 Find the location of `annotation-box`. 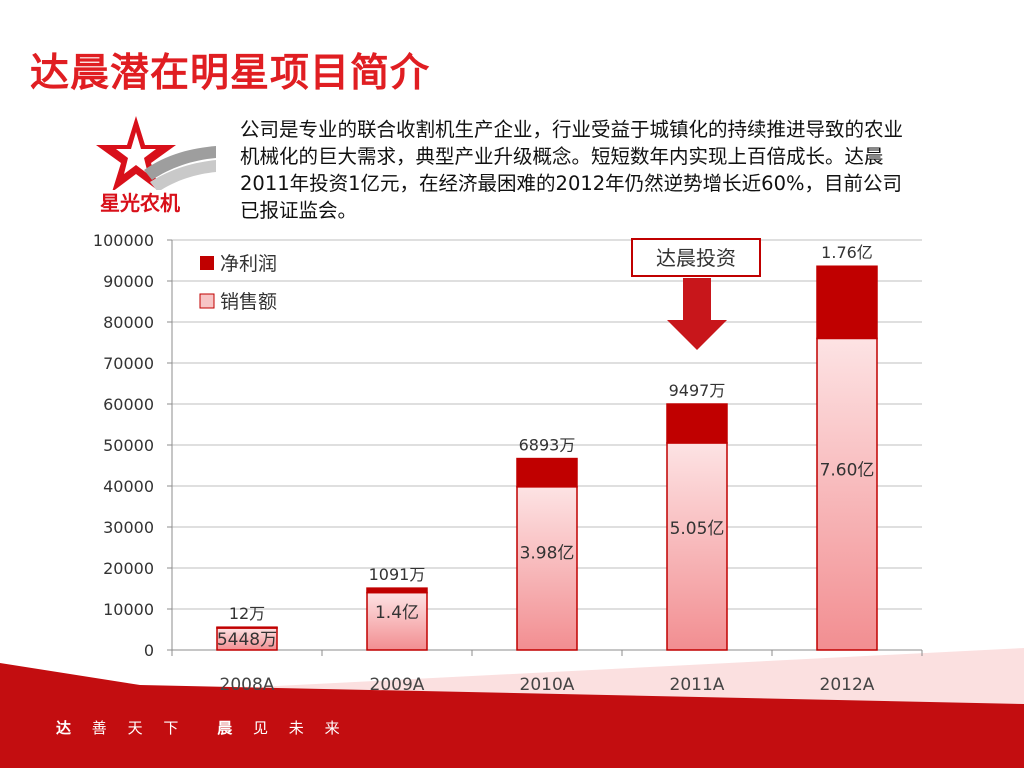

annotation-box is located at coordinates (696, 257).